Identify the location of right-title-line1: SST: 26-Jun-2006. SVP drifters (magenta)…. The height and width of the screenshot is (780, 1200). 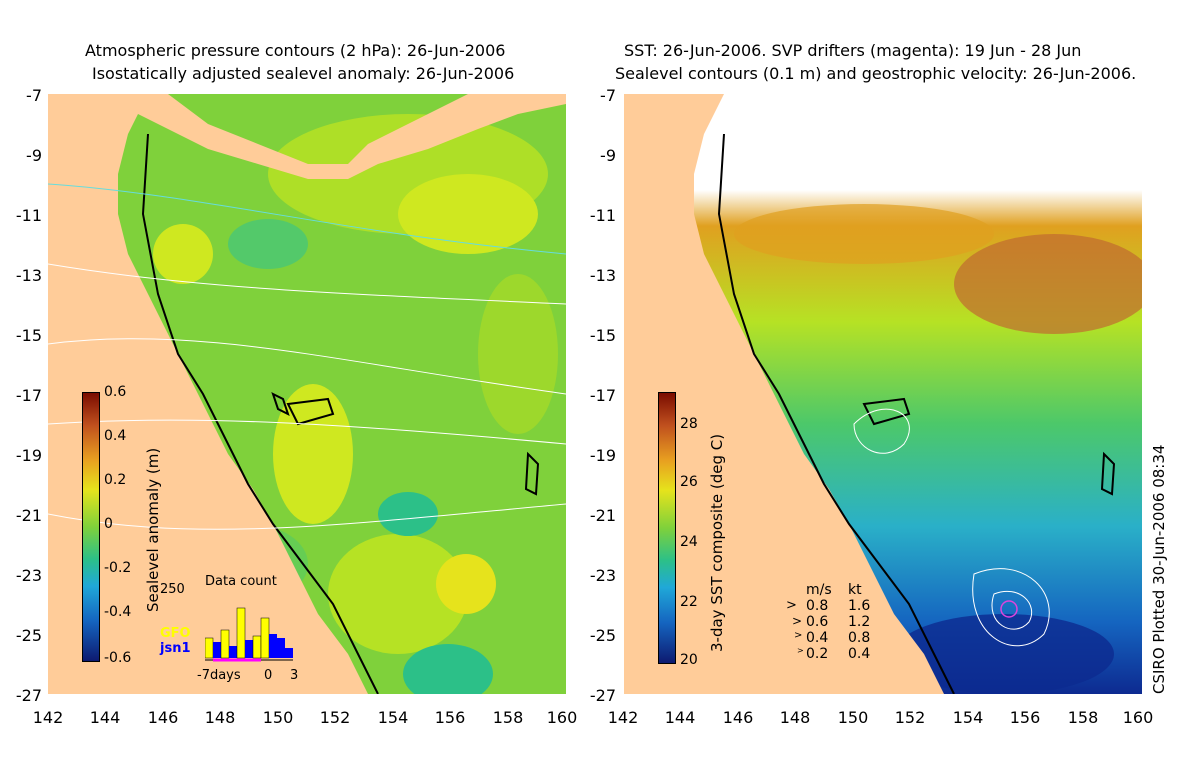
(853, 50).